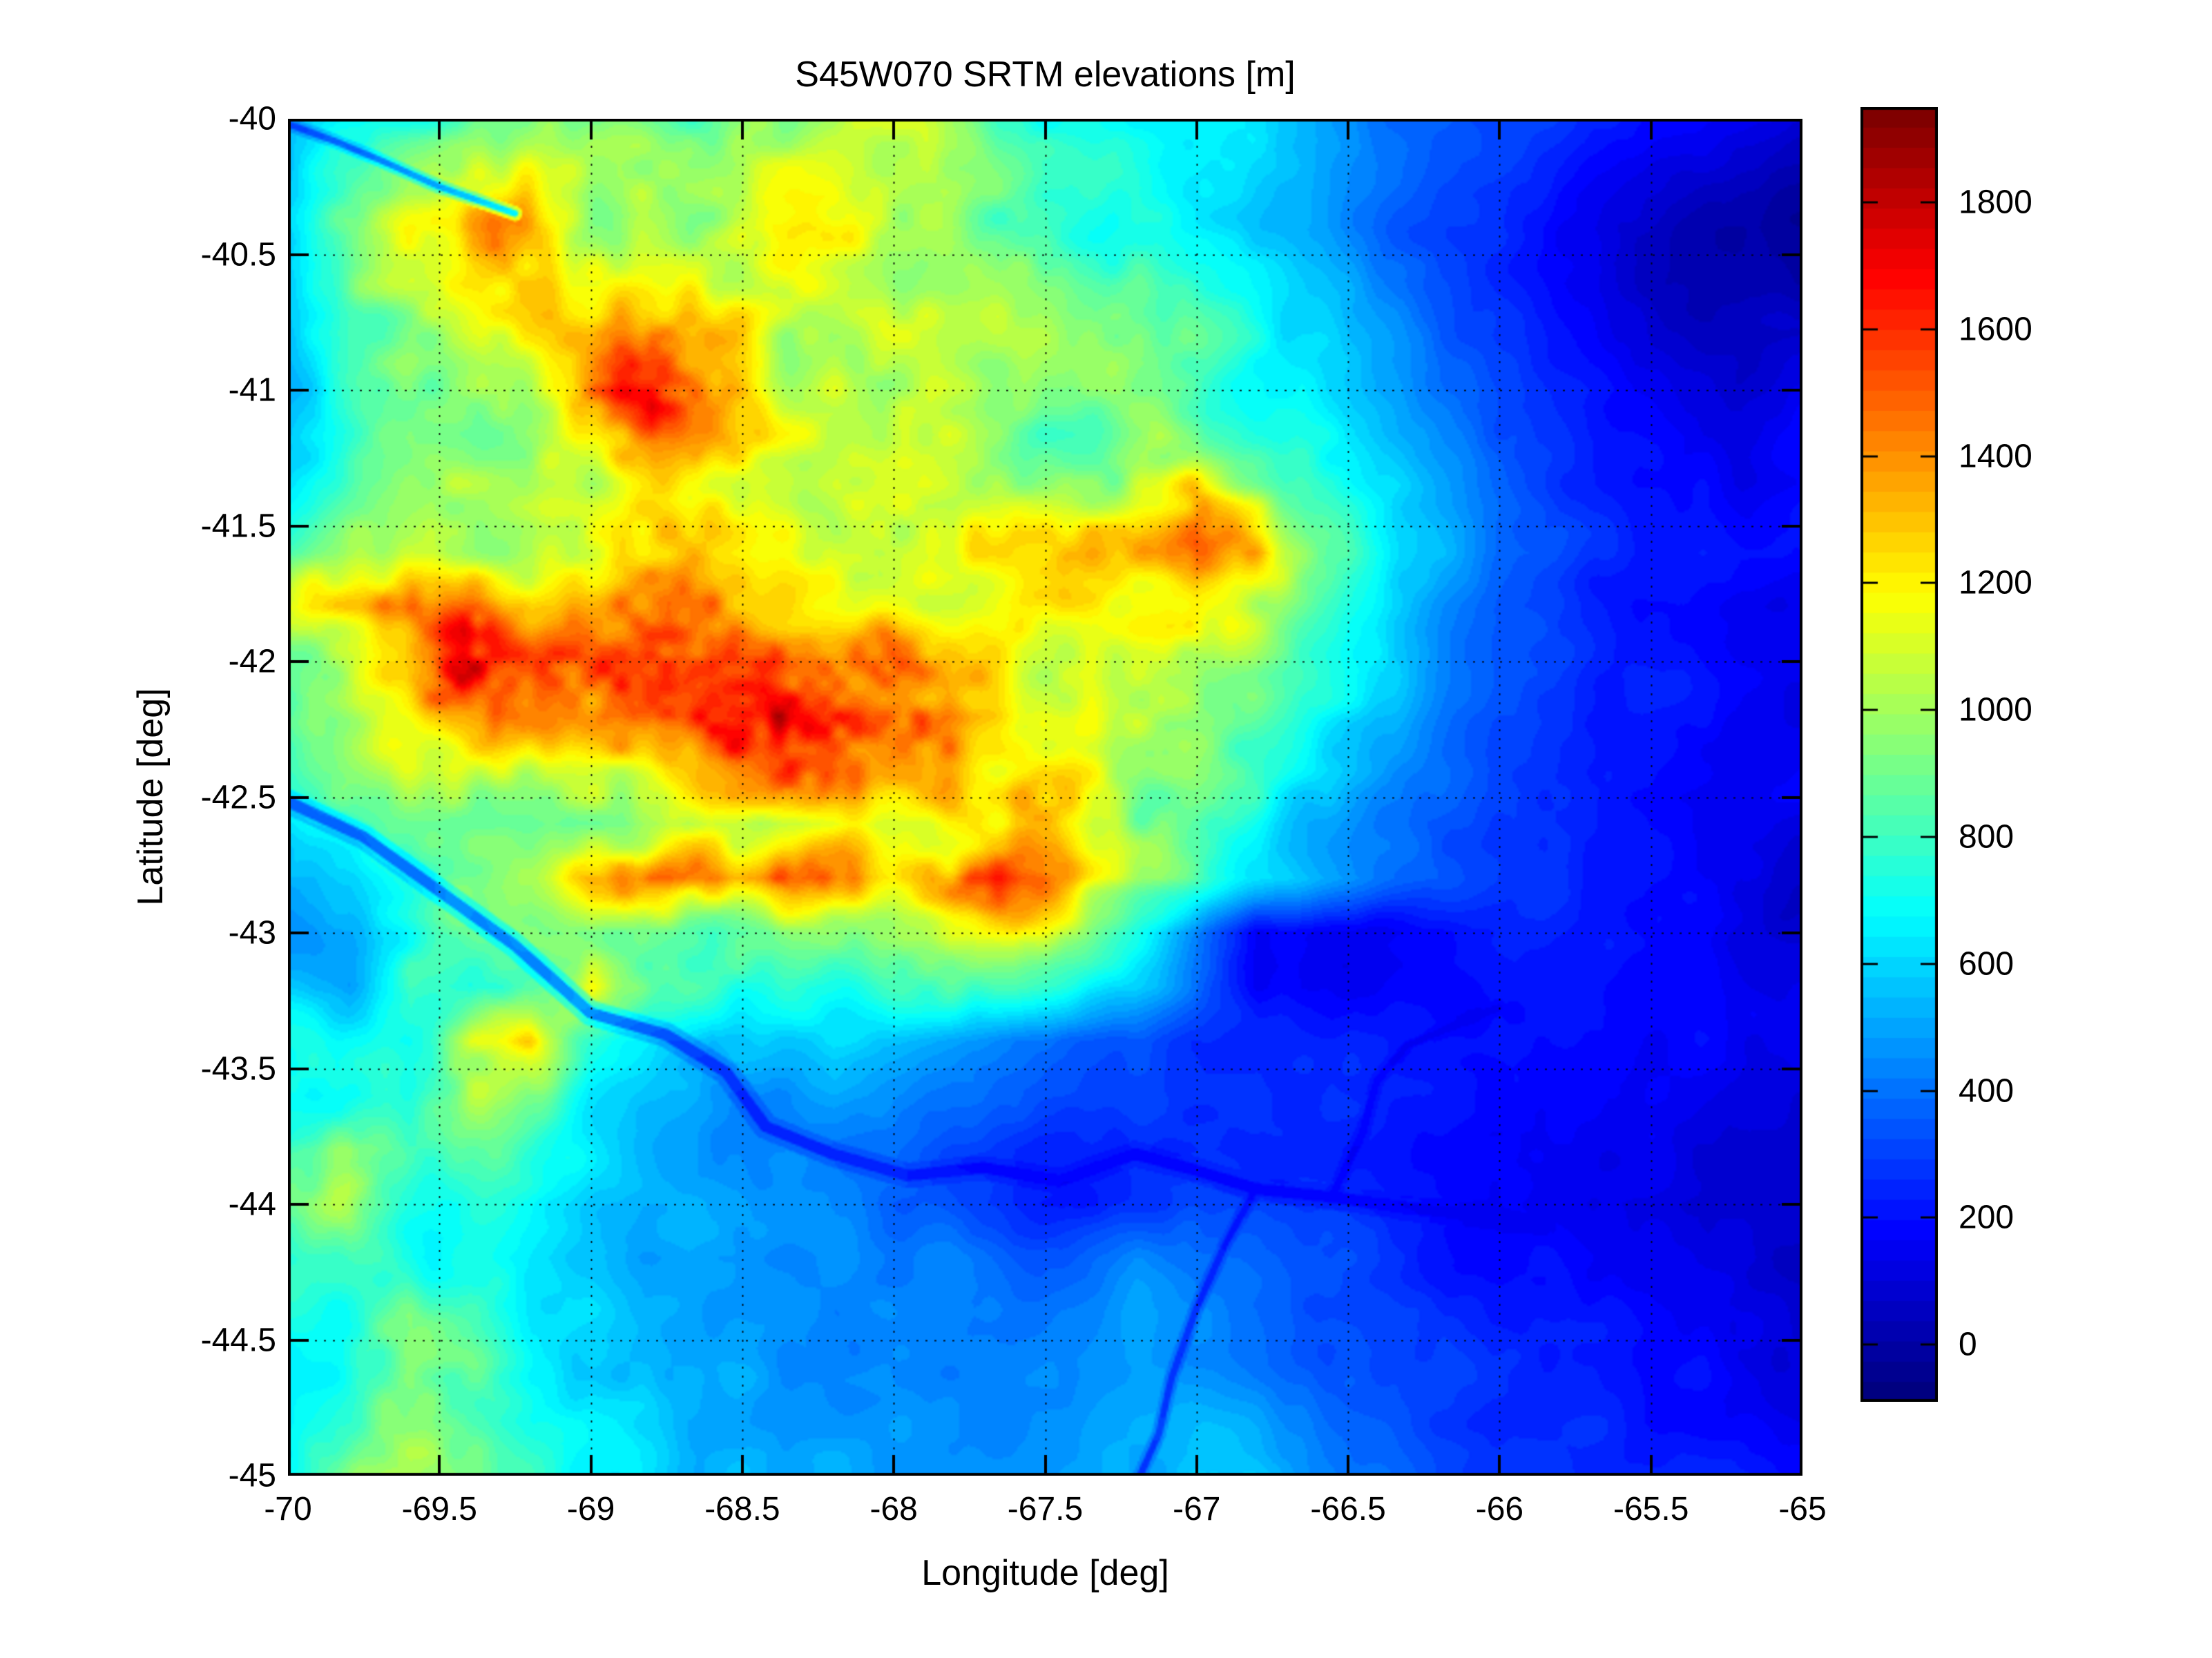 The width and height of the screenshot is (2212, 1658). I want to click on y-tick-label: -41.5, so click(238, 526).